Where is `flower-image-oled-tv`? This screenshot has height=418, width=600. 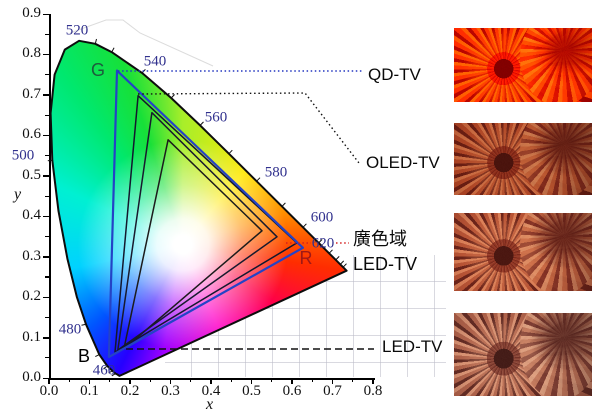
flower-image-oled-tv is located at coordinates (523, 159).